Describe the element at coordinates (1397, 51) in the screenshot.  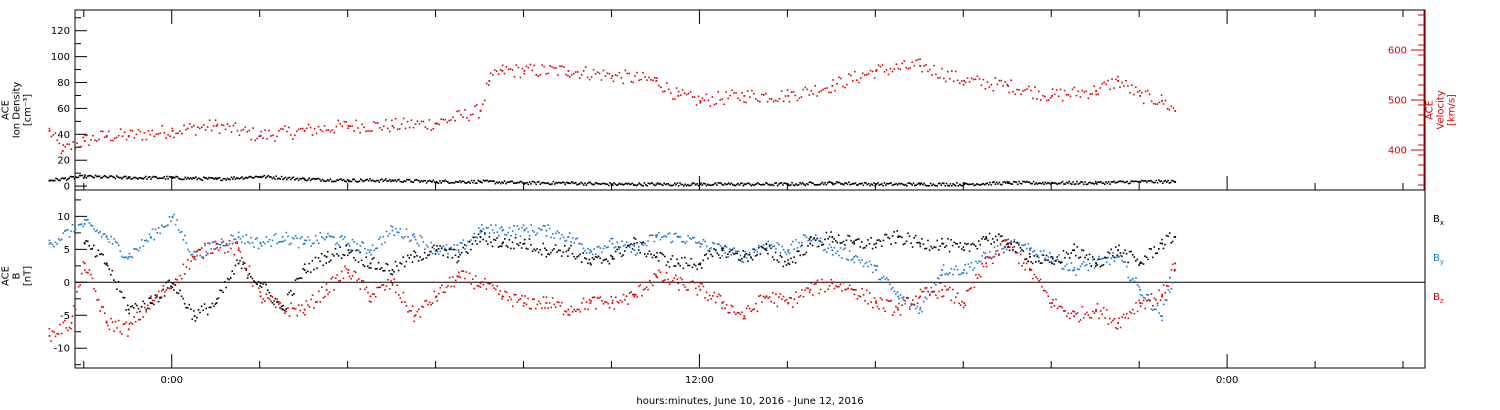
I see `y2-tick-label: 600` at that location.